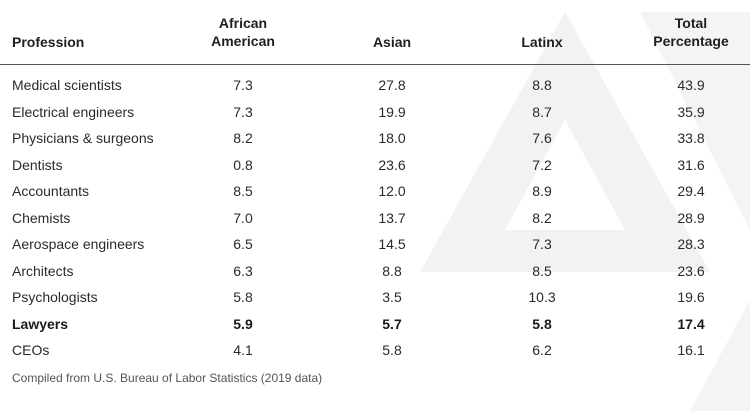  Describe the element at coordinates (375, 297) in the screenshot. I see `table-row: Psychologists 5.8 3.5 10.3 19.6` at that location.